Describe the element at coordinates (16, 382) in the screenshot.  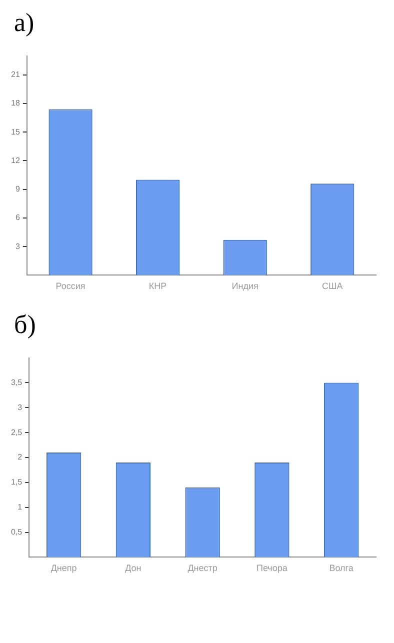
I see `y-tick-label: 3,5` at that location.